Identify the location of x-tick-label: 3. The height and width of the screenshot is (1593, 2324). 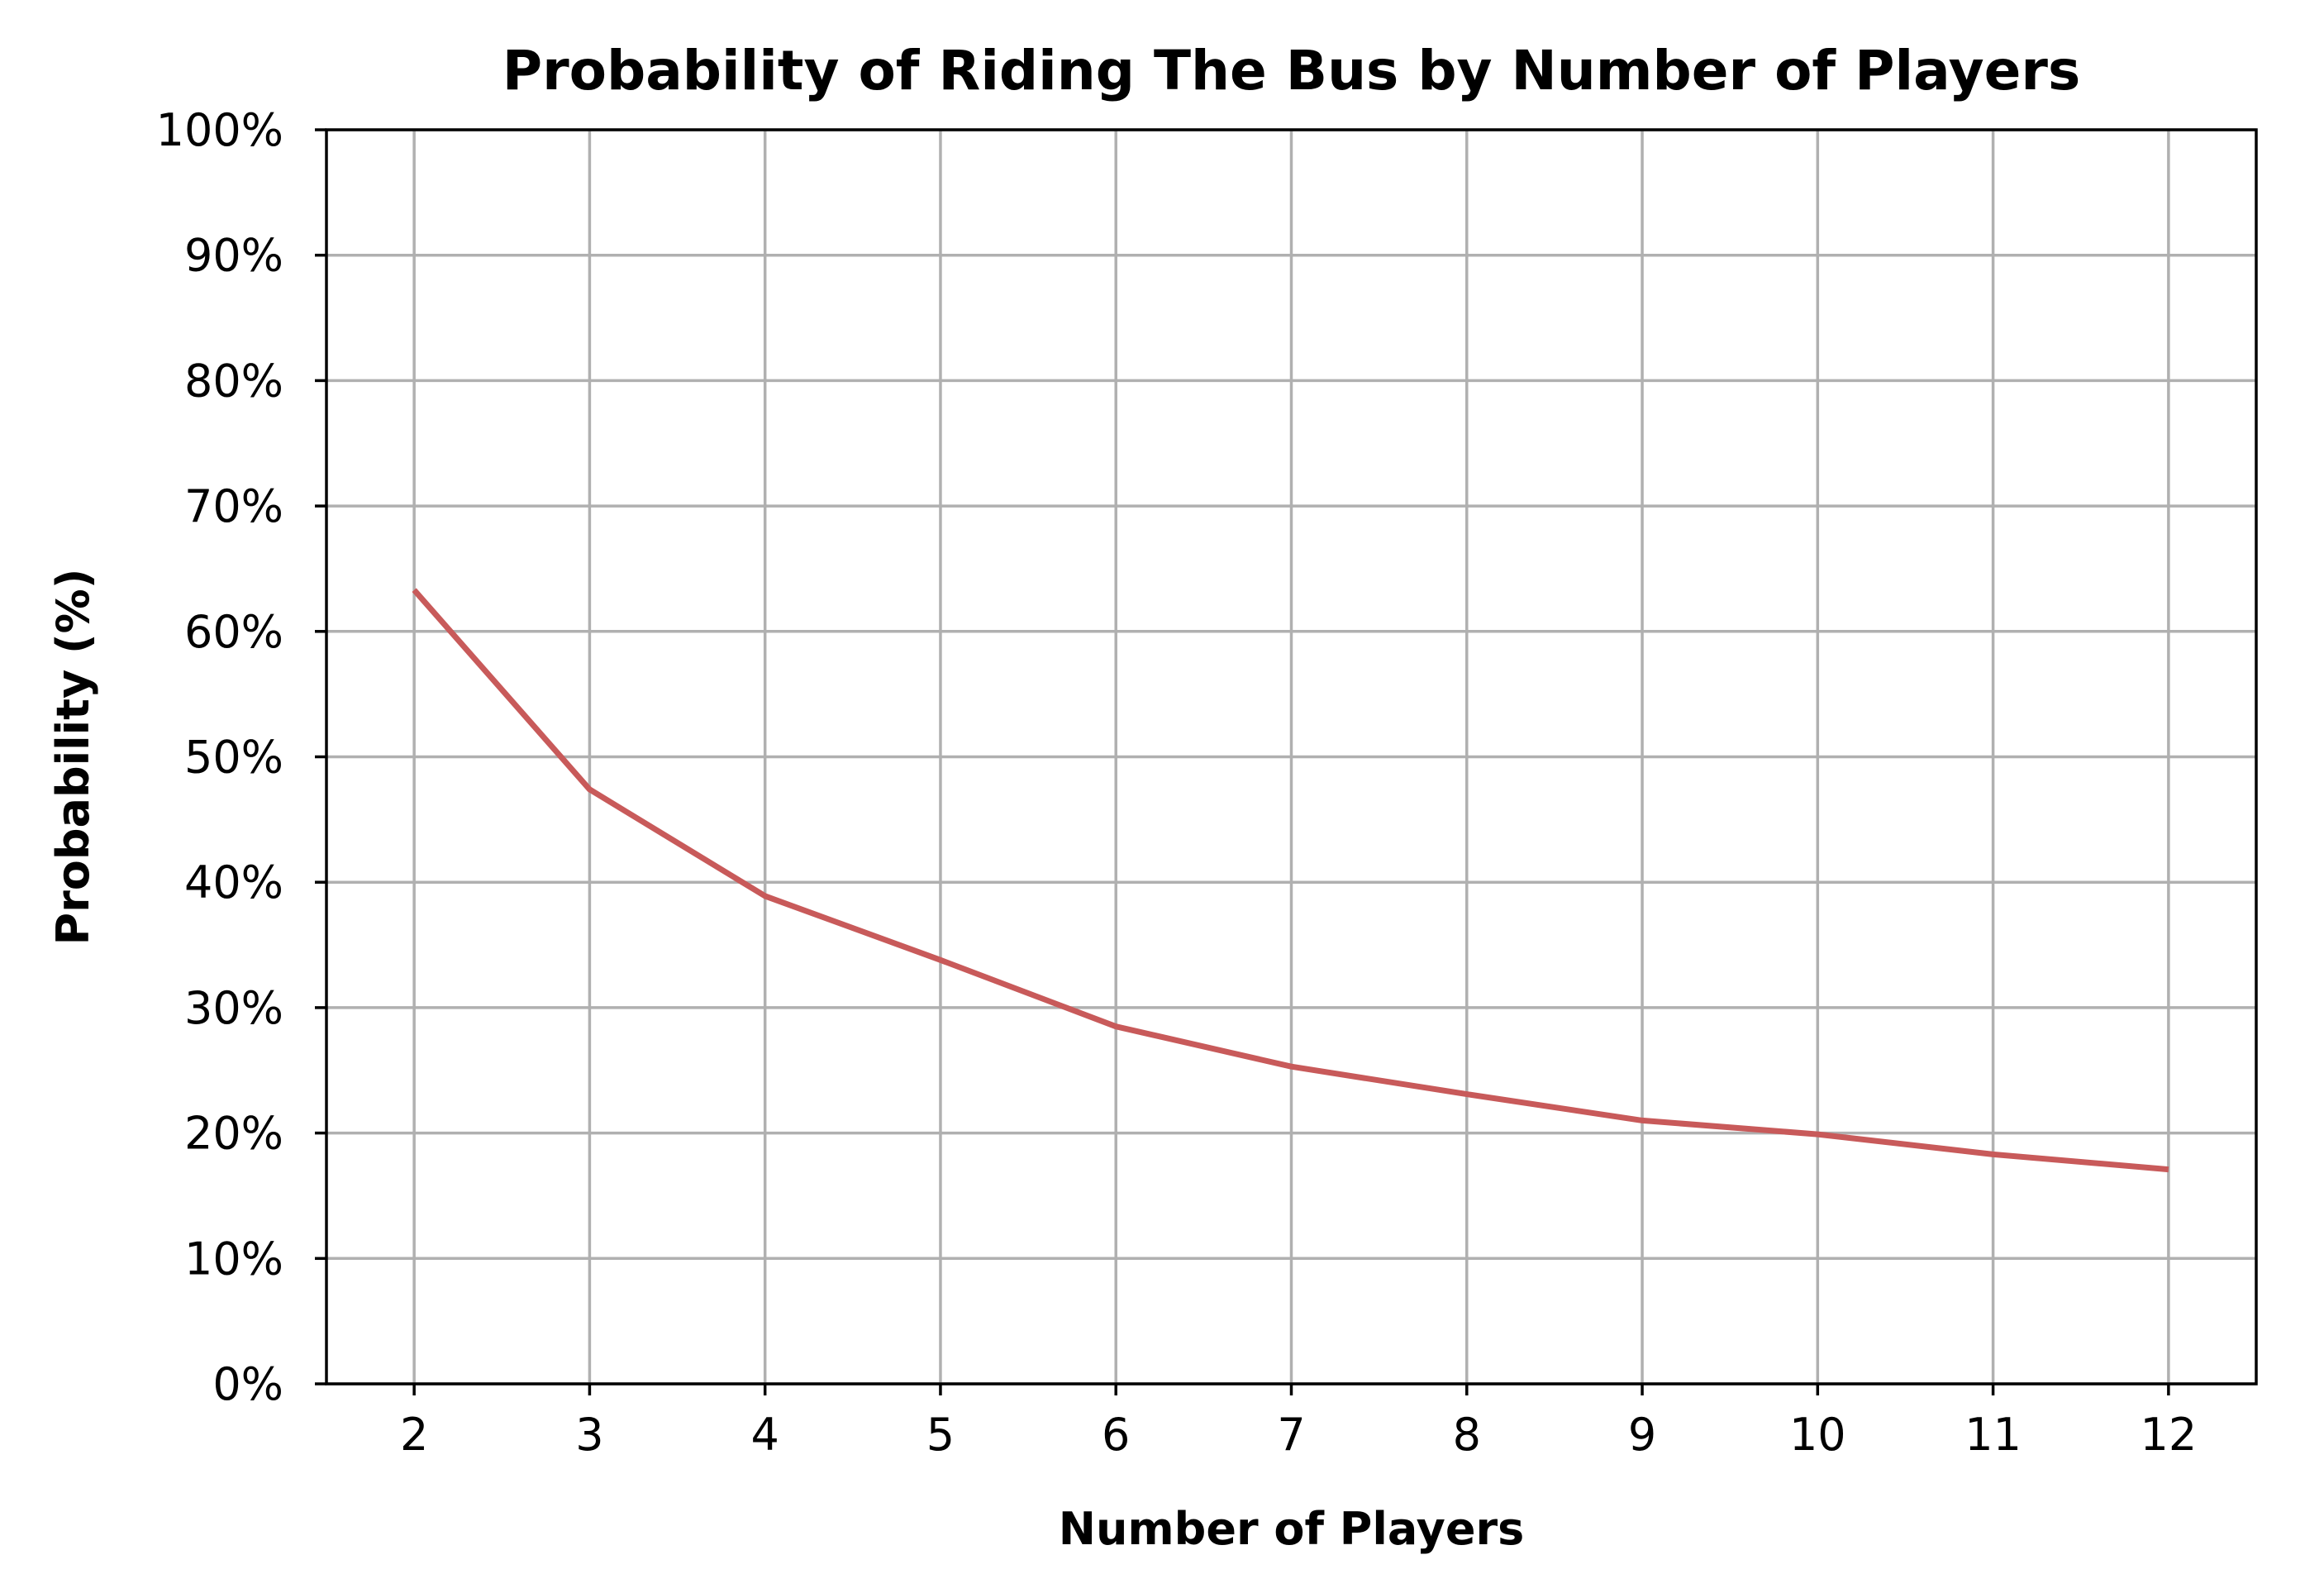
(589, 1435).